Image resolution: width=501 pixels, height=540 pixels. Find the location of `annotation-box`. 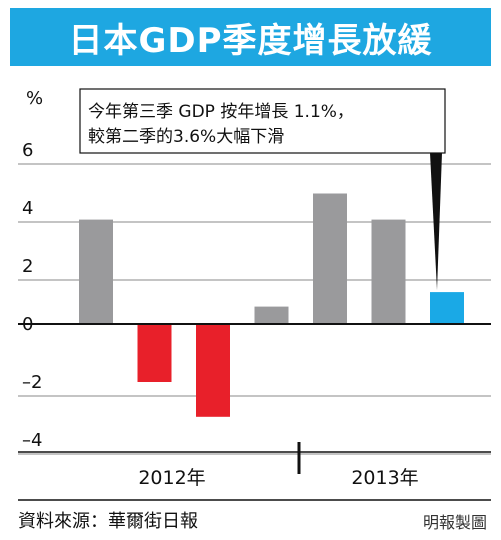

annotation-box is located at coordinates (262, 121).